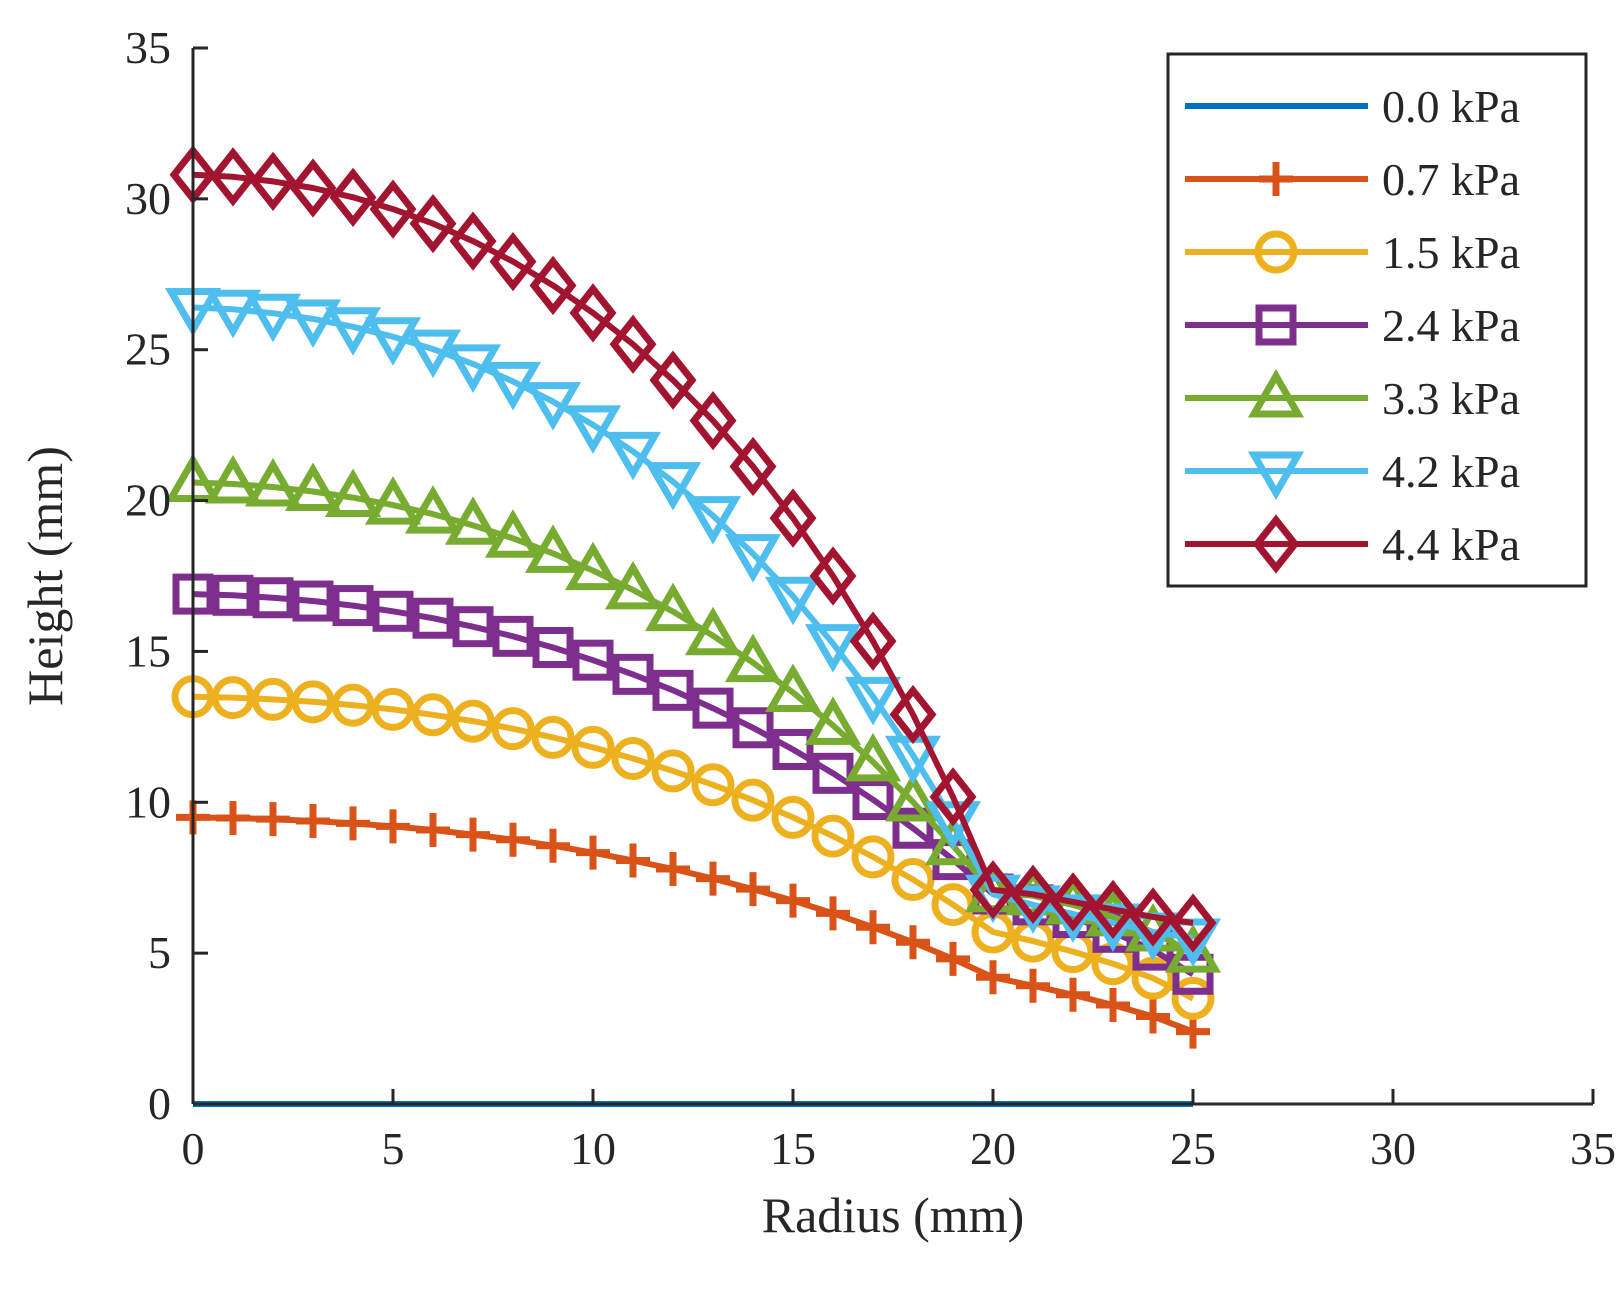 The image size is (1622, 1293). What do you see at coordinates (1451, 252) in the screenshot?
I see `legend-label: 1.5 kPa` at bounding box center [1451, 252].